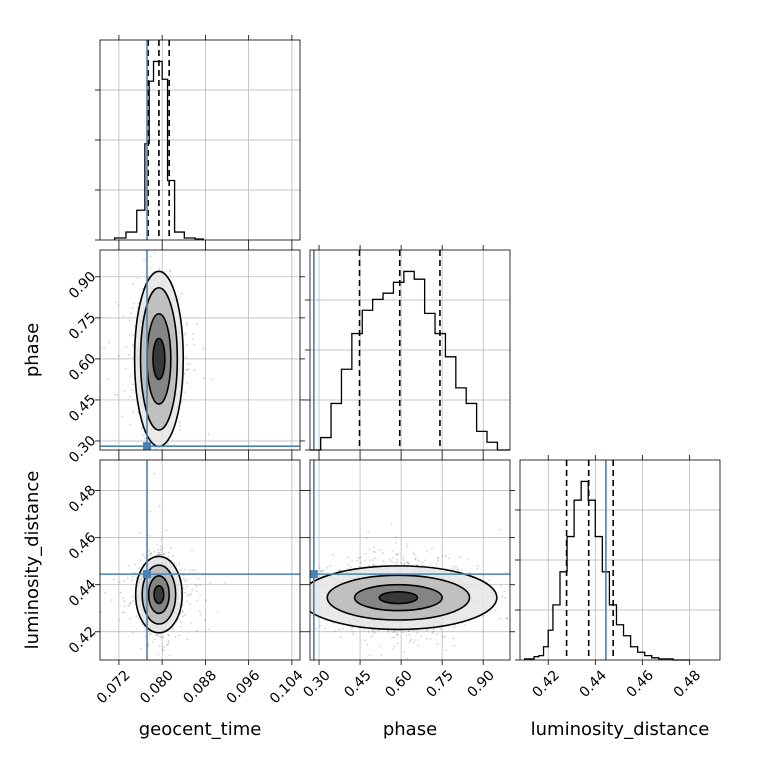  What do you see at coordinates (607, 570) in the screenshot?
I see `histogram-luminosity_distance` at bounding box center [607, 570].